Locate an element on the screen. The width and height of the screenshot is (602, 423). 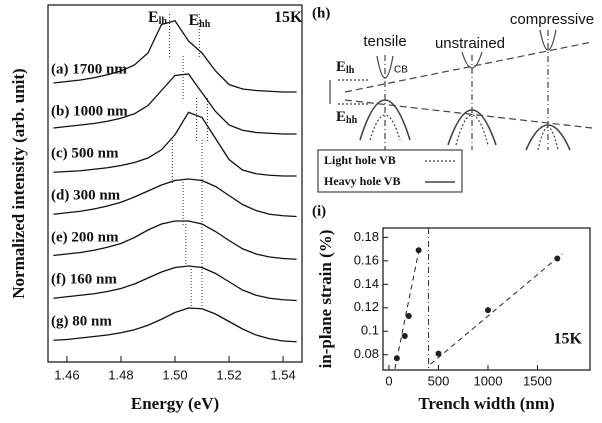
panel-label: (h) is located at coordinates (321, 13).